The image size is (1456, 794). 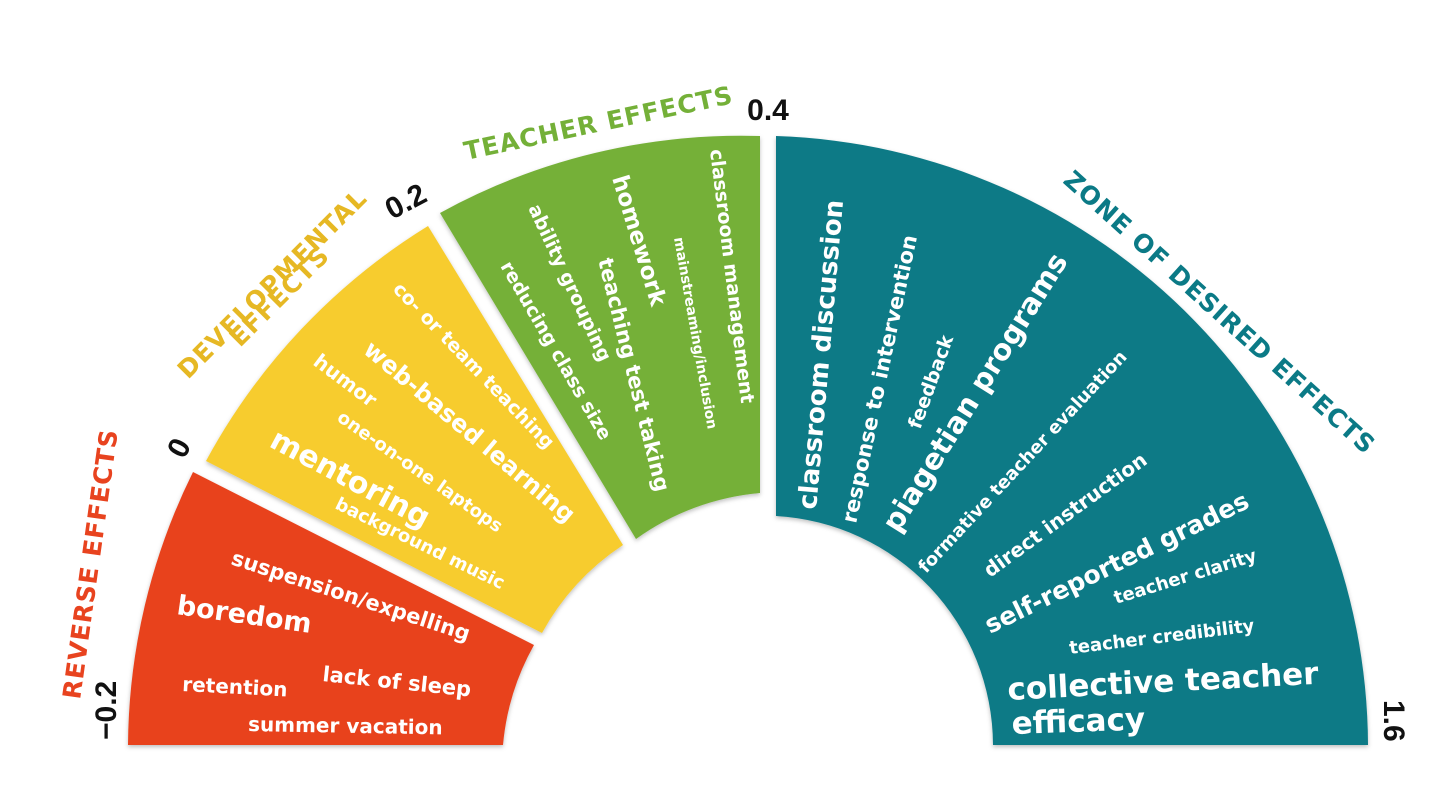 I want to click on tick-label-0: 0, so click(x=179, y=448).